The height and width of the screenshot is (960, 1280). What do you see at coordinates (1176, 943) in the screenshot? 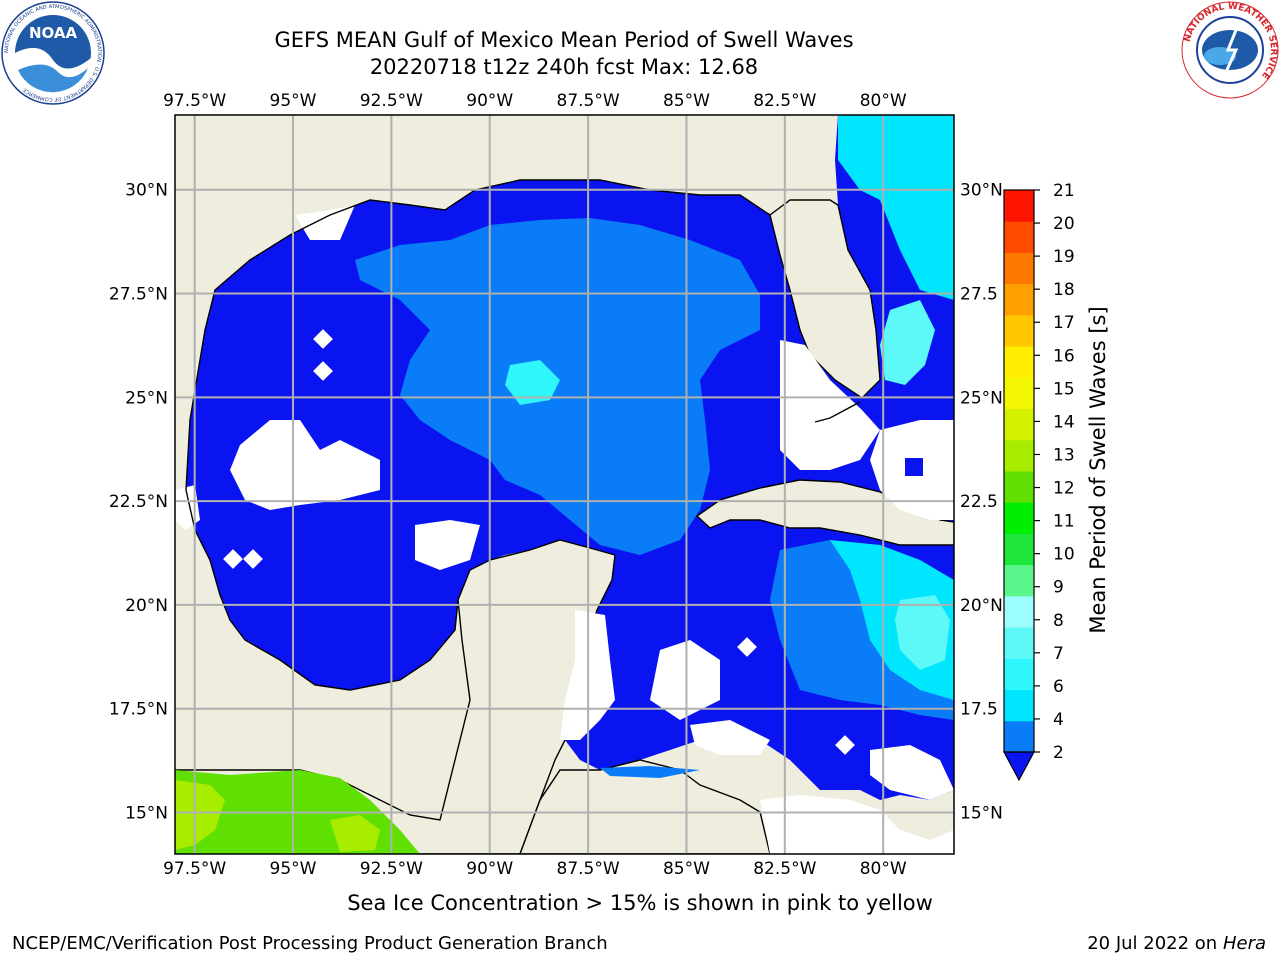
I see `footer-date: 20 Jul 2022 on Hera` at bounding box center [1176, 943].